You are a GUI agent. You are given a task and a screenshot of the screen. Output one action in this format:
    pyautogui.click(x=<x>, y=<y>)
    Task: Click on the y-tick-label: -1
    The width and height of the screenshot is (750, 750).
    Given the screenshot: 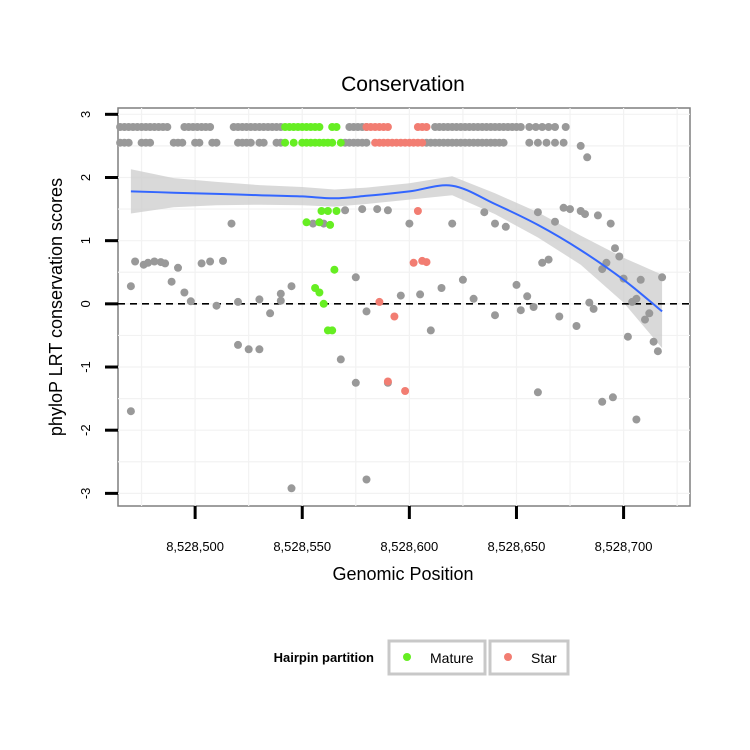 What is the action you would take?
    pyautogui.click(x=85, y=367)
    